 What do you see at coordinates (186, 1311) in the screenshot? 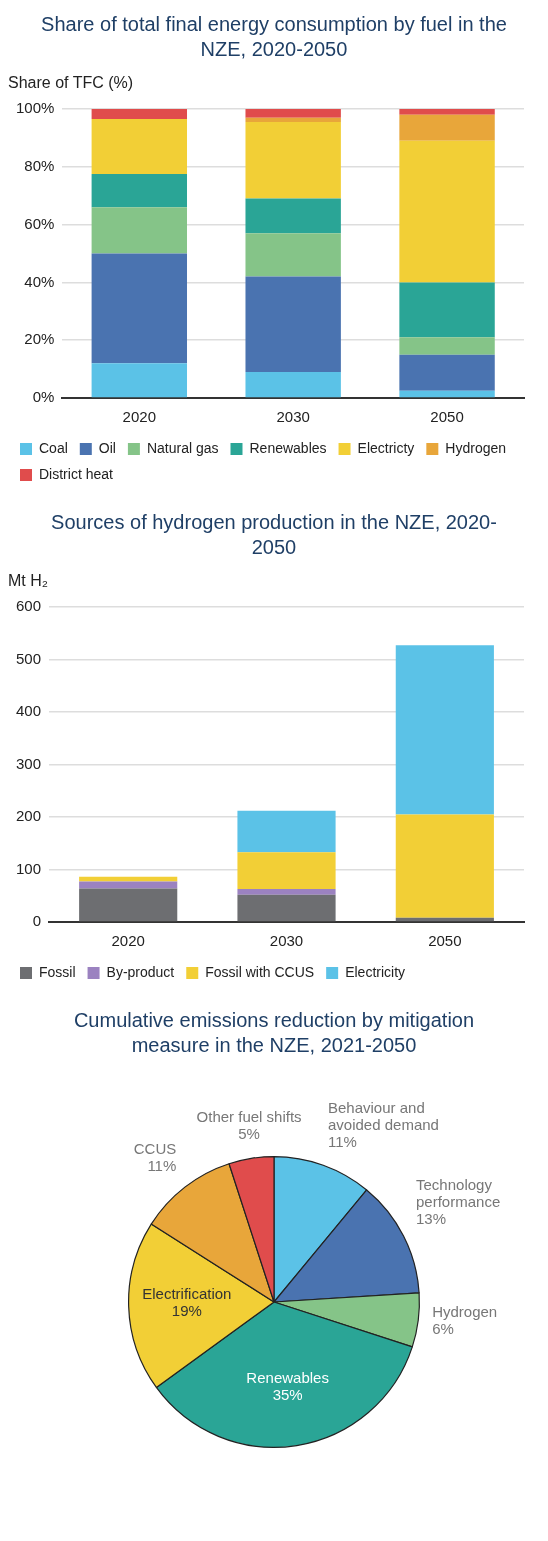
I see `data-label: 19%` at bounding box center [186, 1311].